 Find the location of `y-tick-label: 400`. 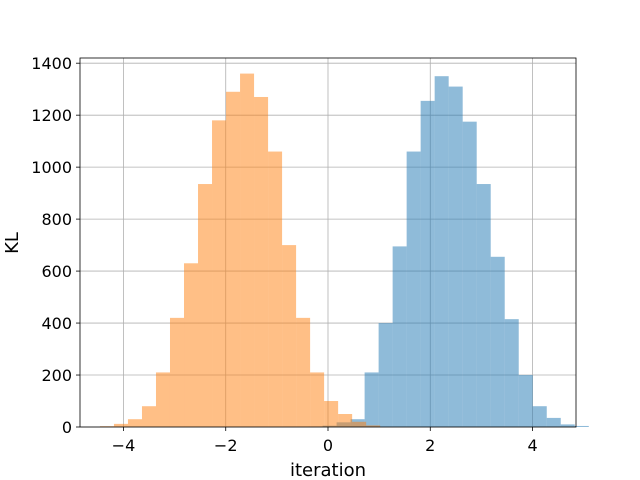

y-tick-label: 400 is located at coordinates (56, 323).